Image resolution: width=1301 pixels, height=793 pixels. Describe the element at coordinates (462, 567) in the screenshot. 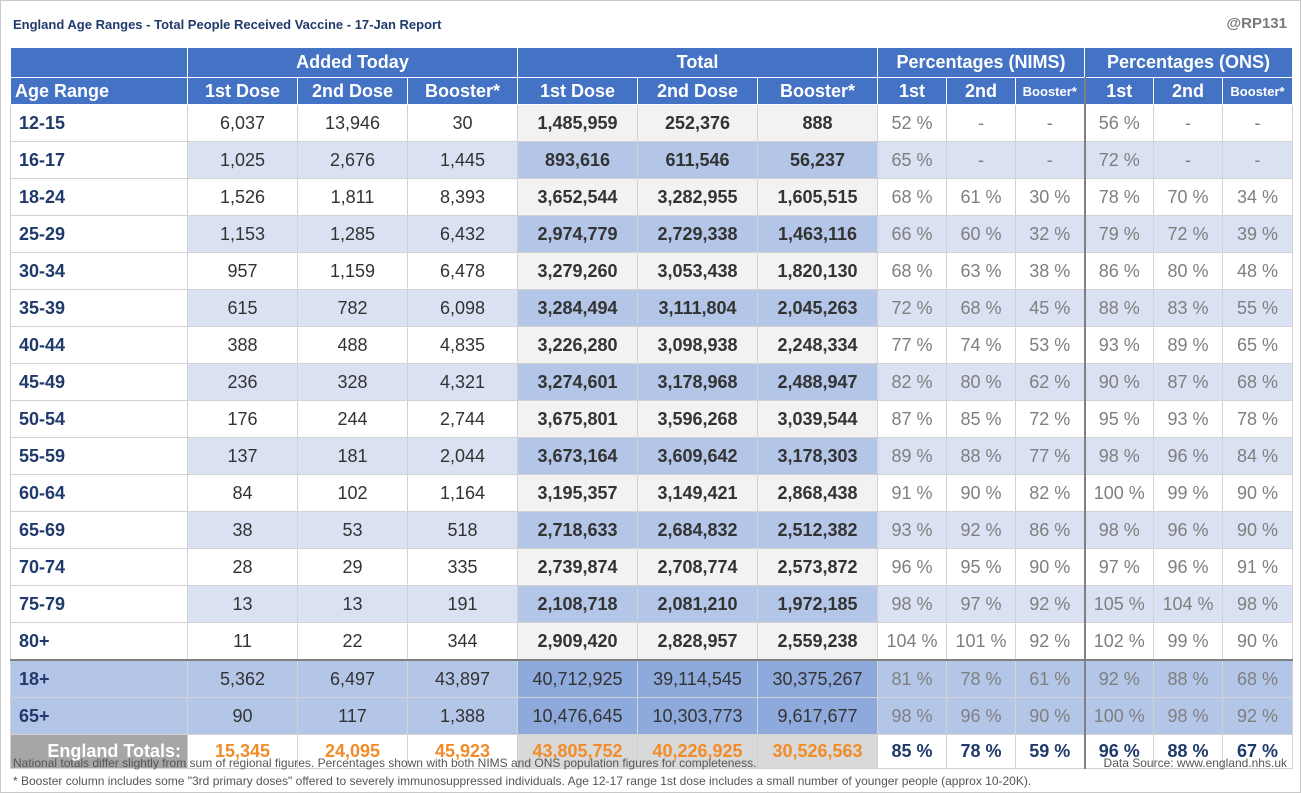

I see `cell-added-booster: 335` at that location.